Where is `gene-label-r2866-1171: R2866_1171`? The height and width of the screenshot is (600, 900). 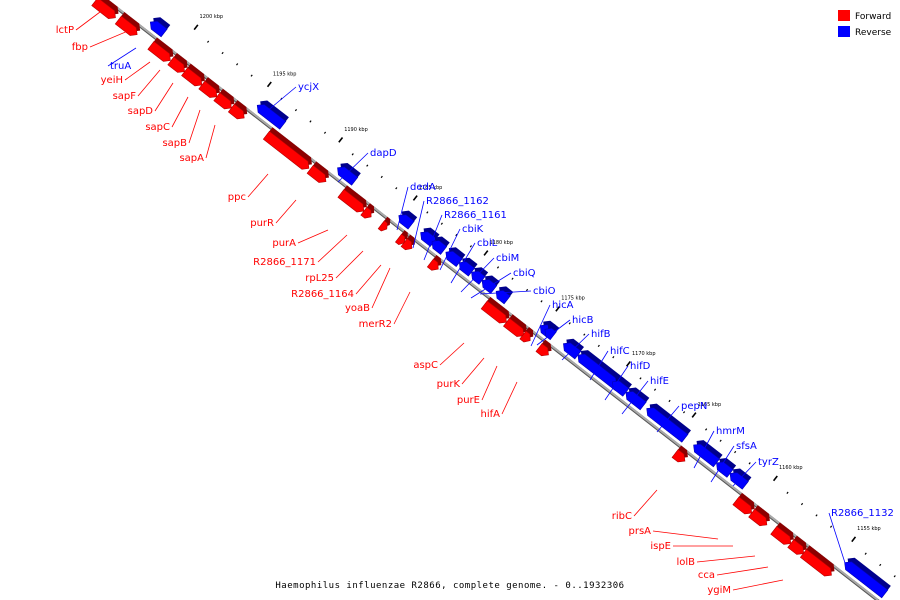 gene-label-r2866-1171: R2866_1171 is located at coordinates (284, 262).